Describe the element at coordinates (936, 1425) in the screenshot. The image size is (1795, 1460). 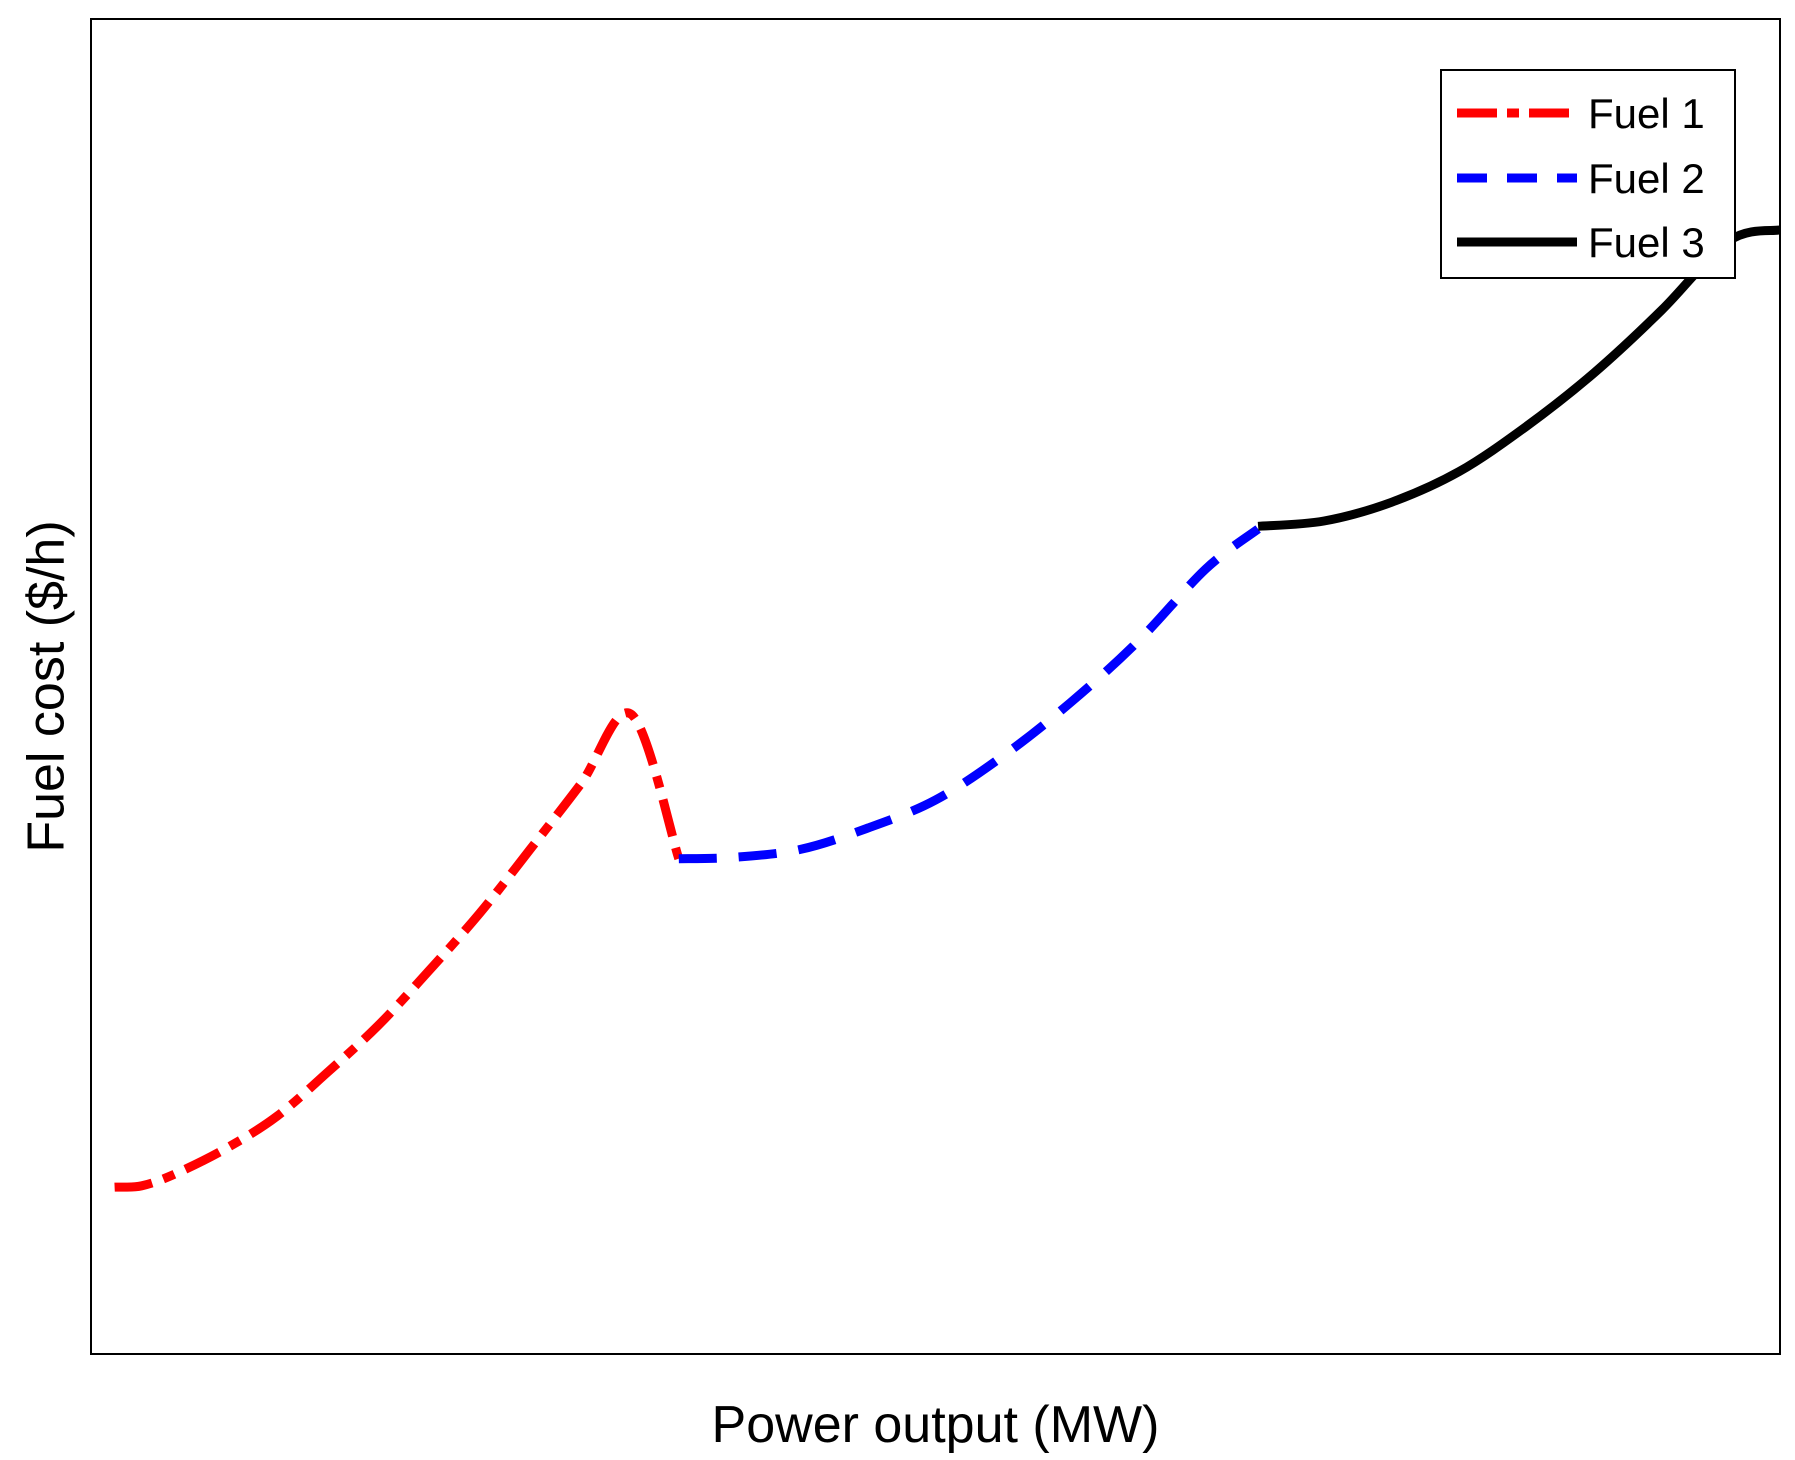
I see `x-axis-label: Power output (MW)` at that location.